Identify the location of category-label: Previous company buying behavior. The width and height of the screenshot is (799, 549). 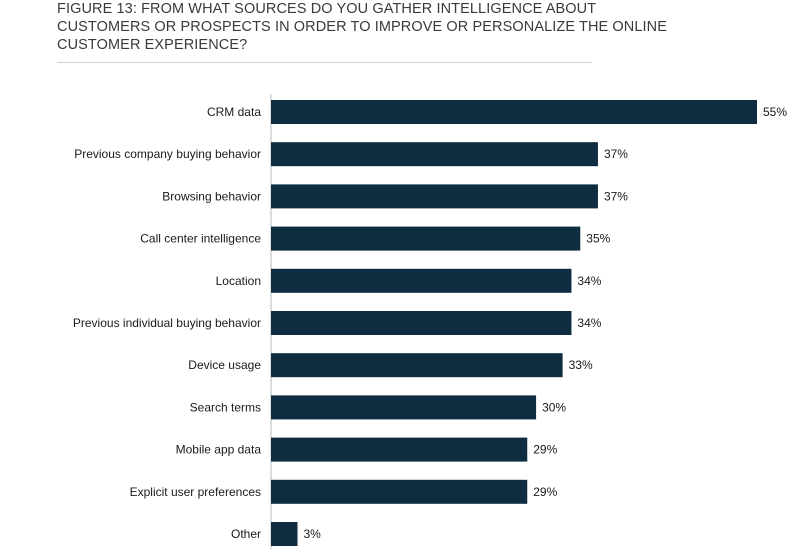
(167, 154).